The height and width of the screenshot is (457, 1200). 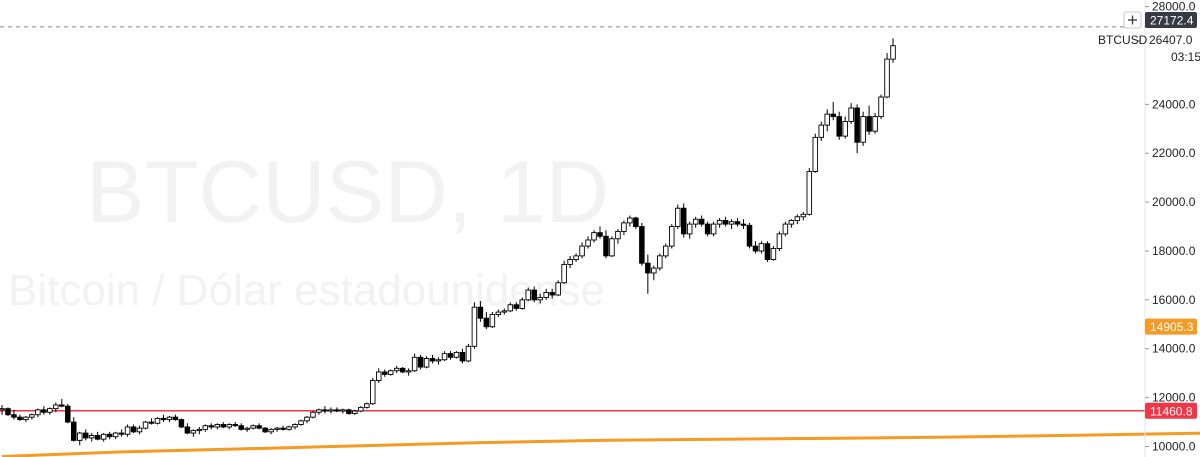 What do you see at coordinates (1174, 202) in the screenshot?
I see `price-tick-label: 20000.0` at bounding box center [1174, 202].